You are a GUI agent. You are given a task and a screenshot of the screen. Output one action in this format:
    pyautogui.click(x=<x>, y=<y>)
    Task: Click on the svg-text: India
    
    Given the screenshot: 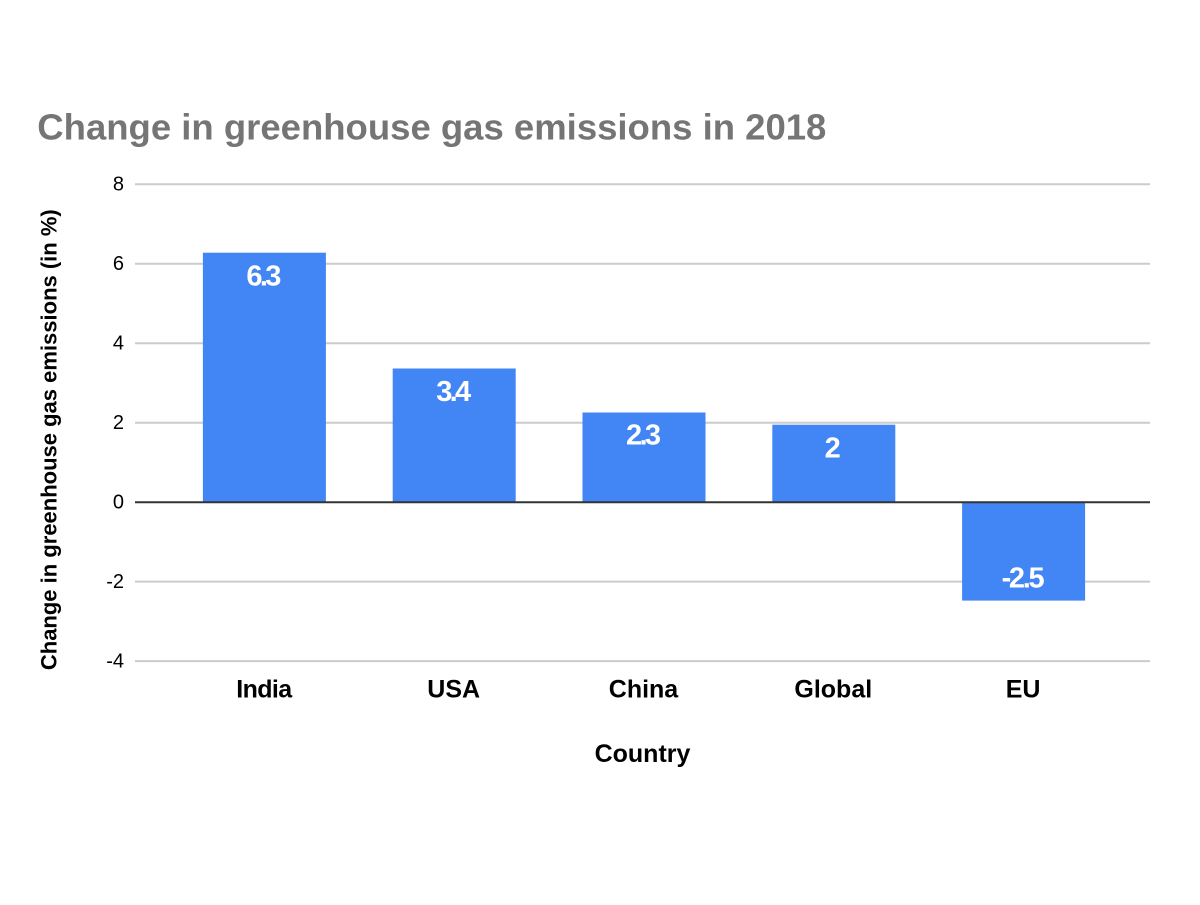 What is the action you would take?
    pyautogui.click(x=264, y=690)
    